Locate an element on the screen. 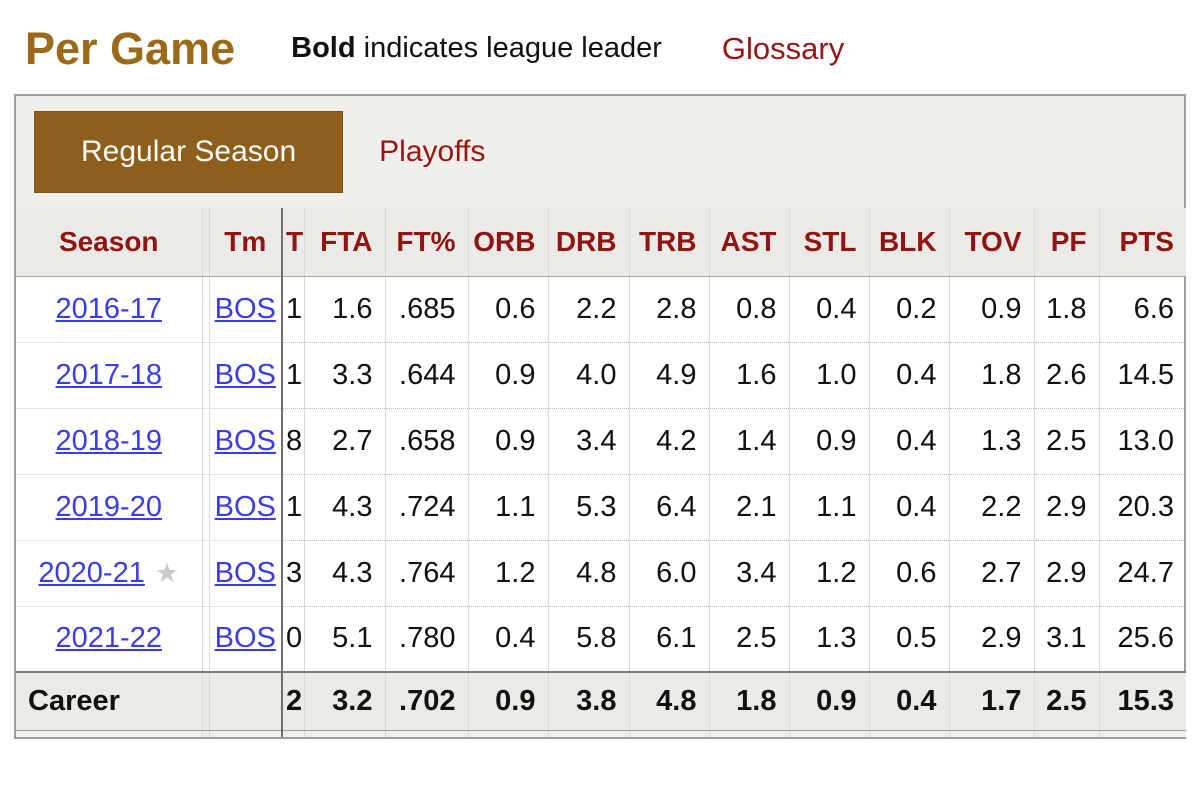 The width and height of the screenshot is (1200, 785). stat-cell: 4.3 is located at coordinates (344, 573).